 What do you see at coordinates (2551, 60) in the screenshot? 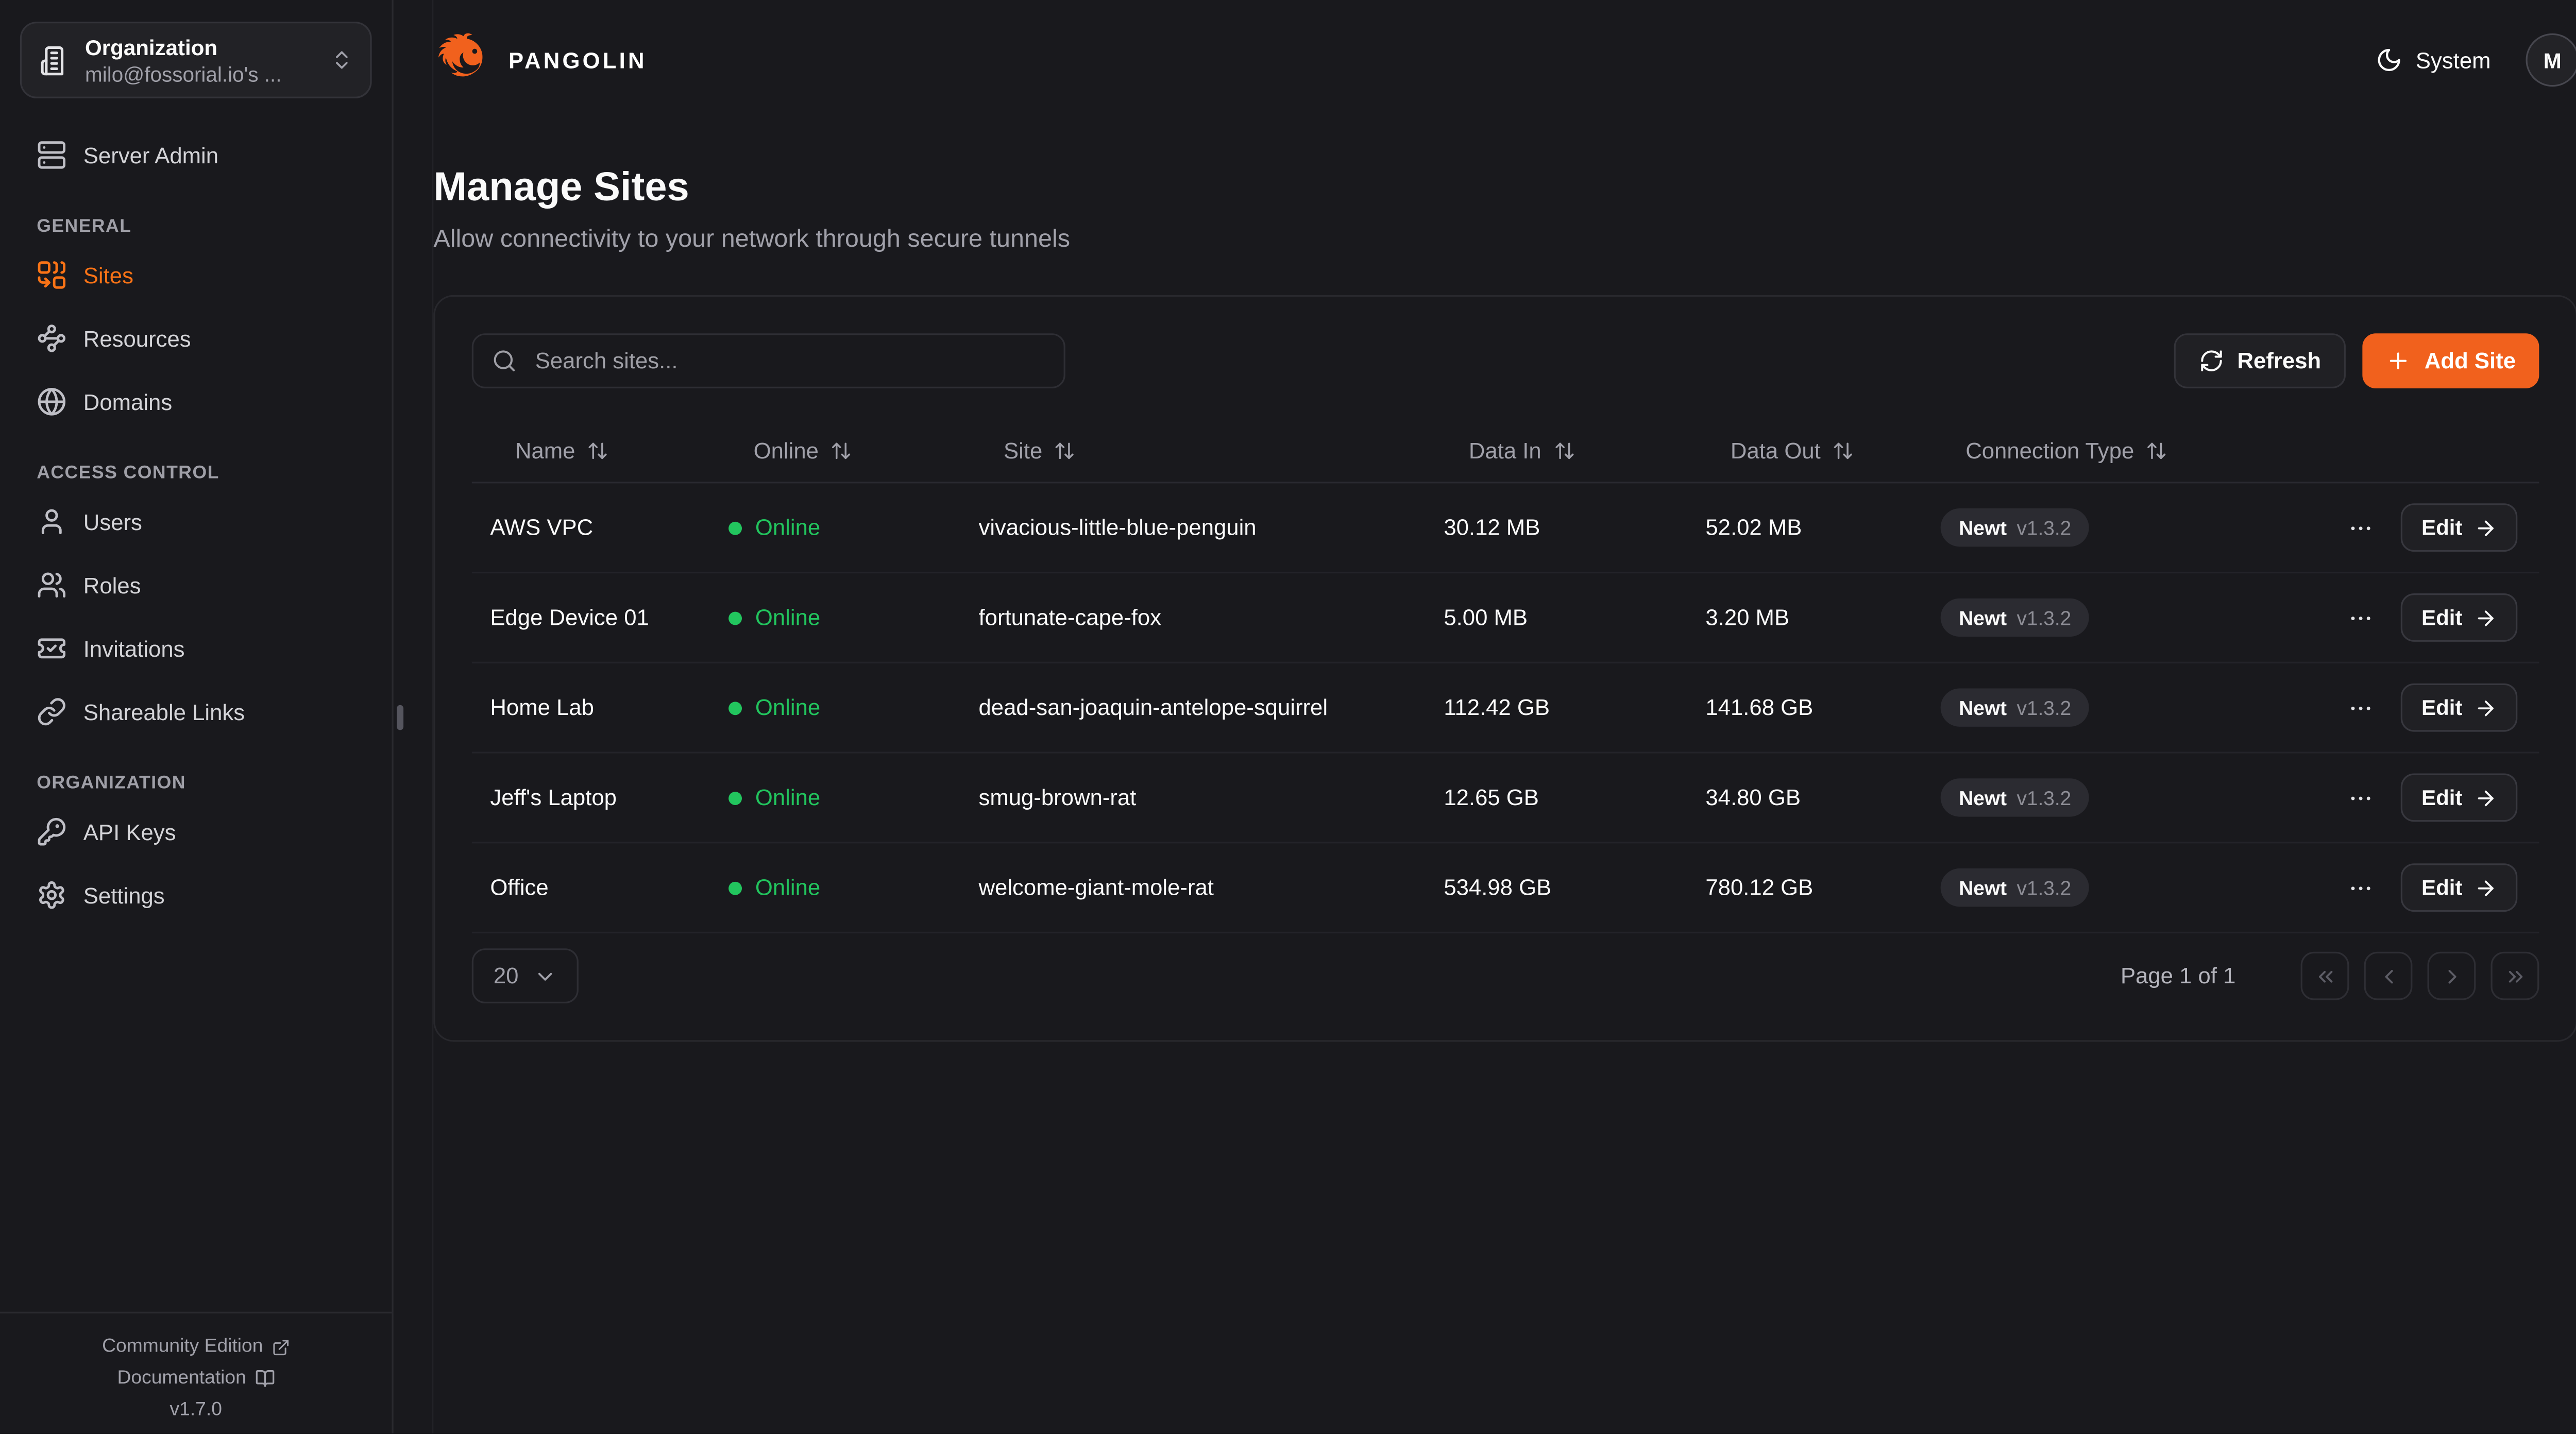
I see `avatar: M` at bounding box center [2551, 60].